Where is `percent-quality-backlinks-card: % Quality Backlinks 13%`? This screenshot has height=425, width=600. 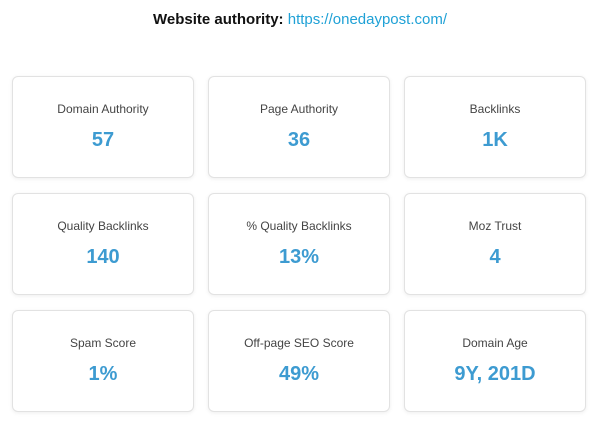
percent-quality-backlinks-card: % Quality Backlinks 13% is located at coordinates (299, 244).